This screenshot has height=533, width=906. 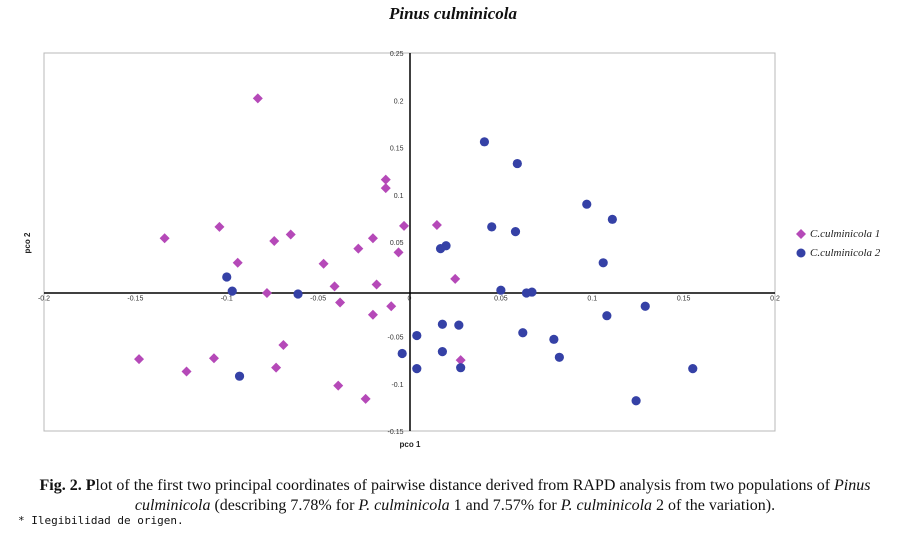 What do you see at coordinates (399, 101) in the screenshot?
I see `y-tick-label: 0.2` at bounding box center [399, 101].